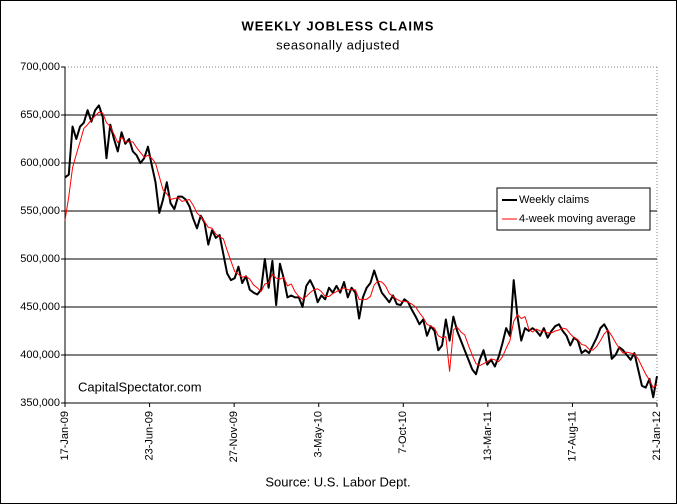 This screenshot has width=677, height=504. What do you see at coordinates (40, 115) in the screenshot?
I see `y-tick-label: 650,000` at bounding box center [40, 115].